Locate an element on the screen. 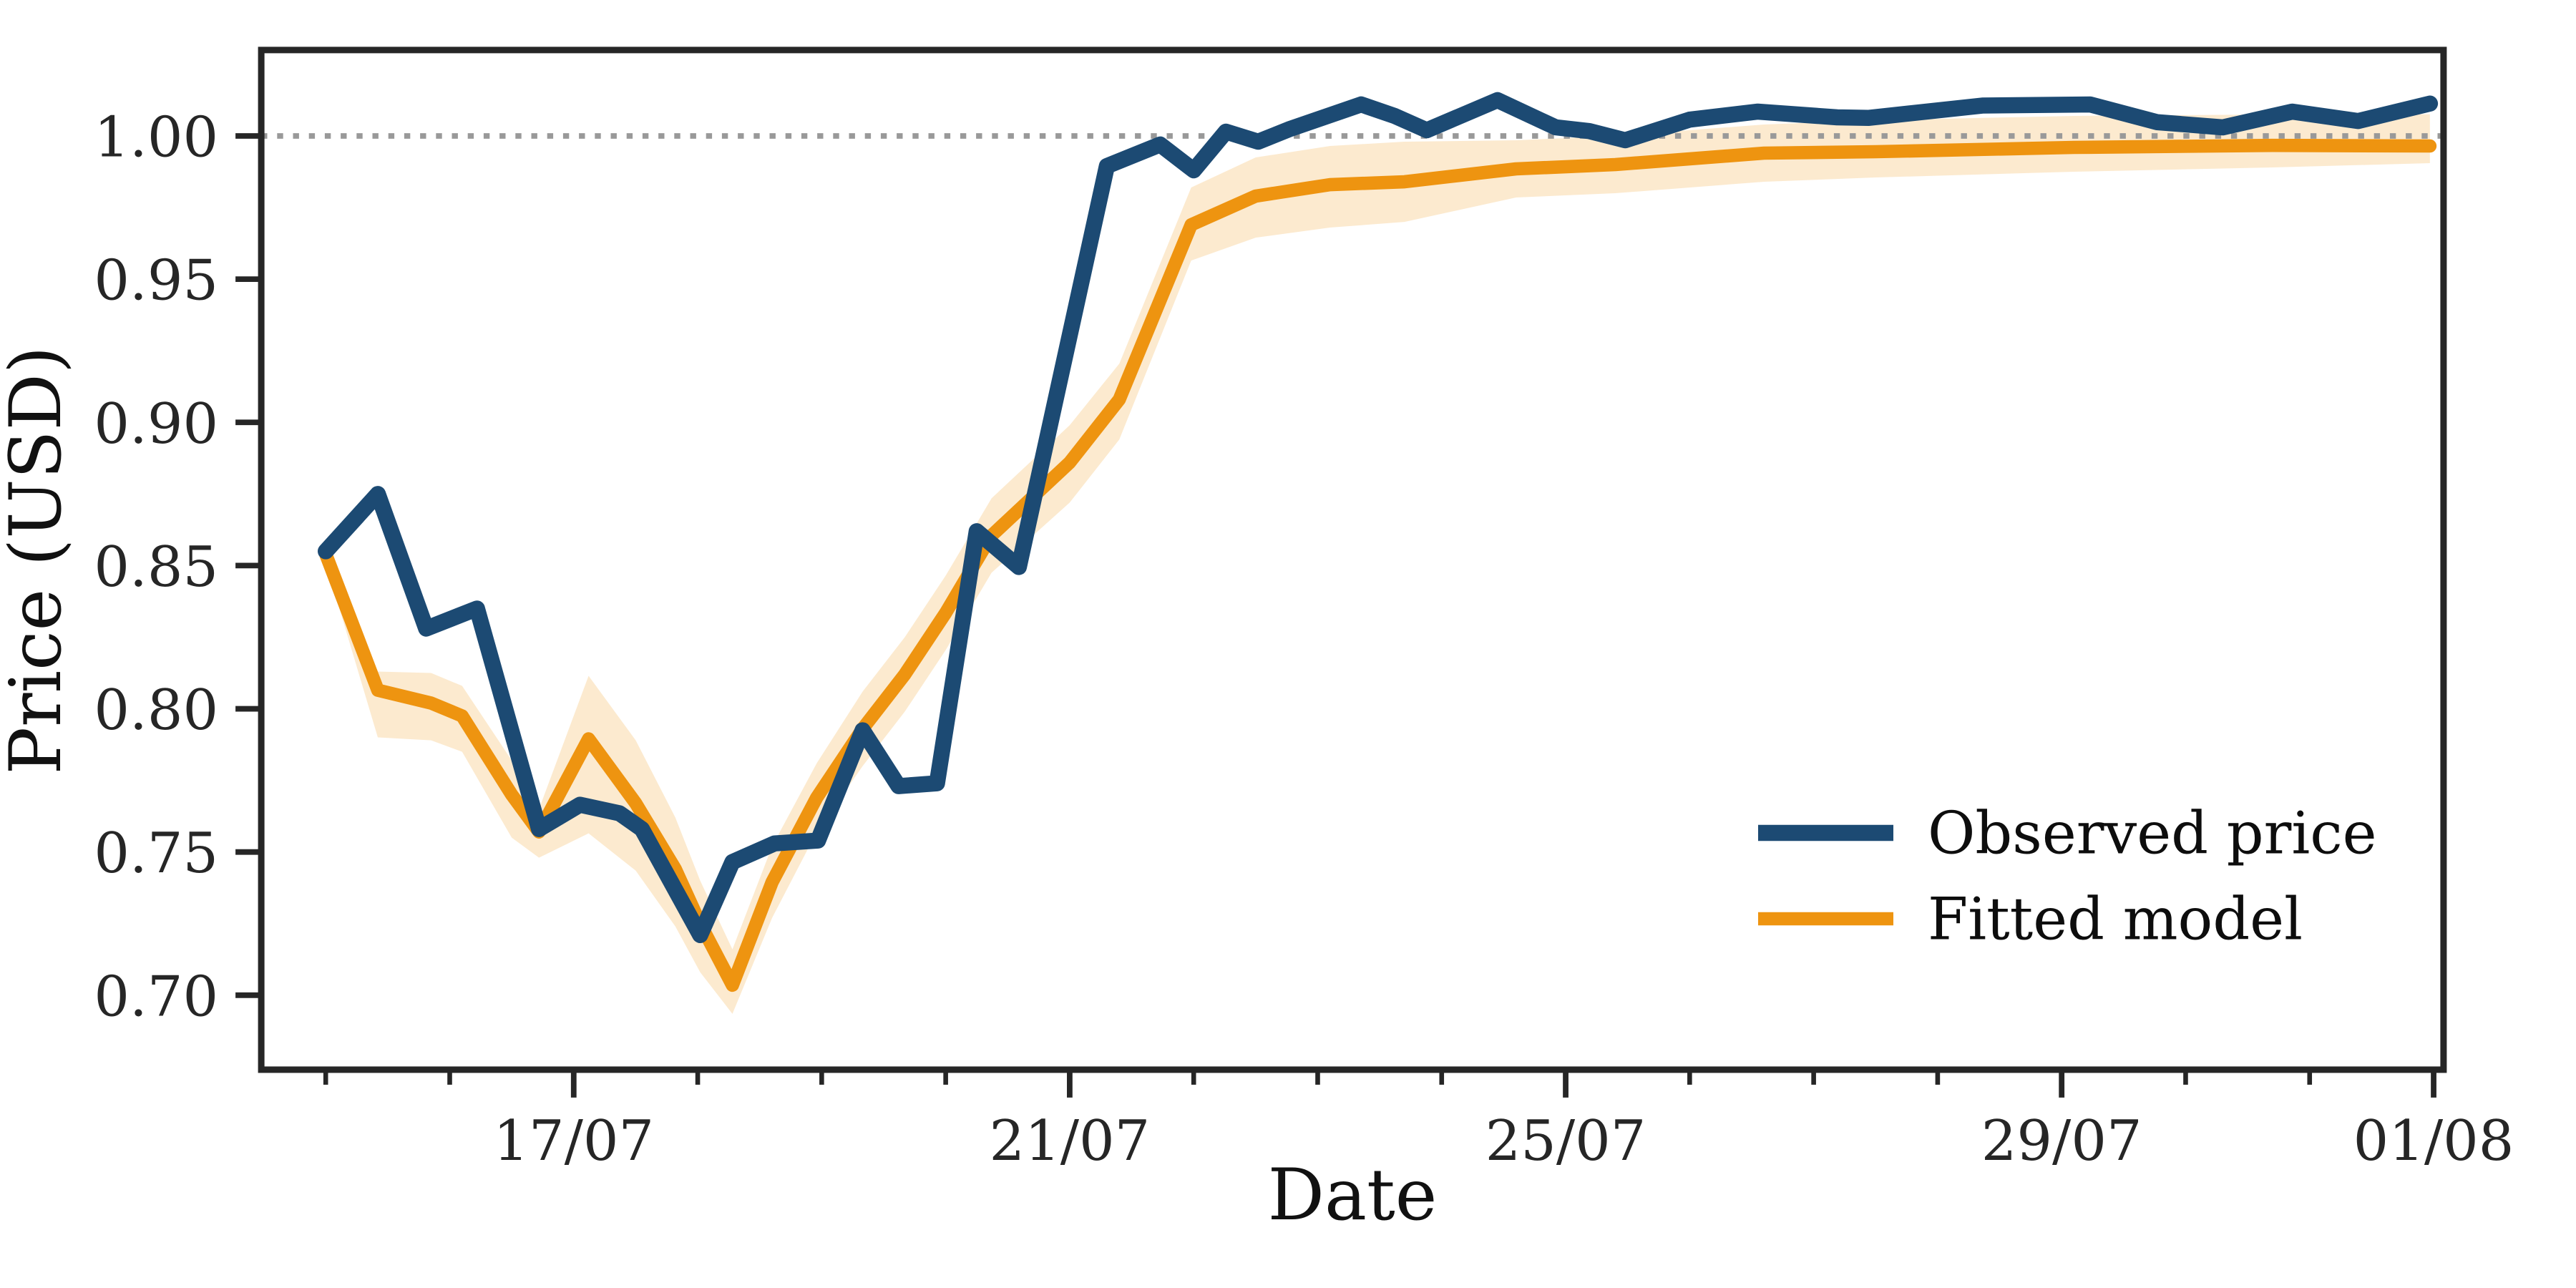 The width and height of the screenshot is (2576, 1288). y-tick-label: 0.85 is located at coordinates (156, 567).